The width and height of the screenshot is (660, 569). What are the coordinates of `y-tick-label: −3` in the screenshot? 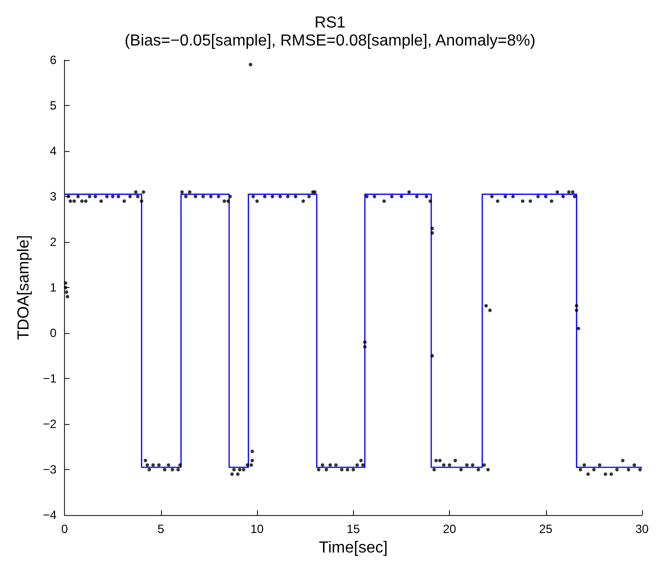 It's located at (49, 469).